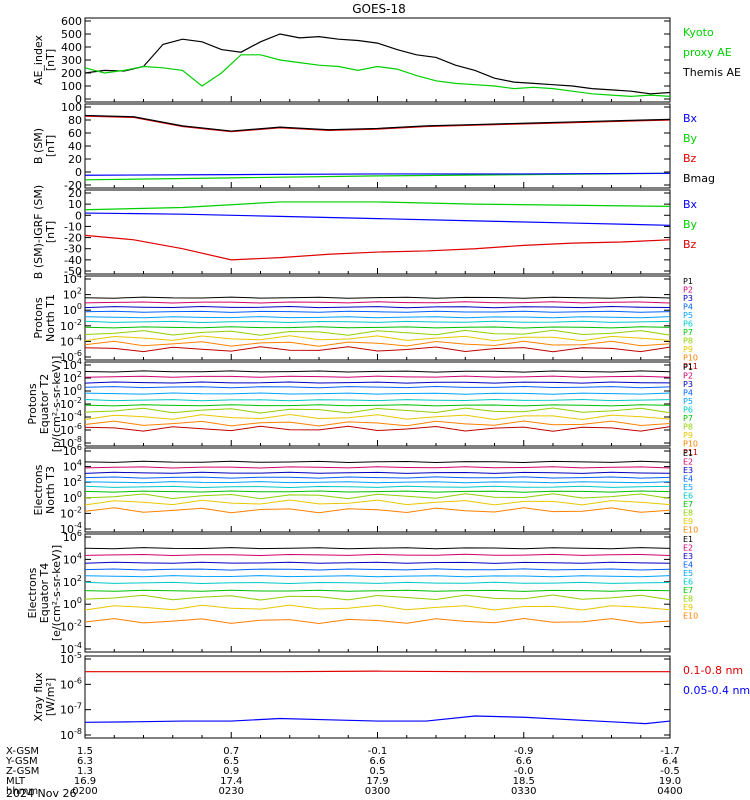 The height and width of the screenshot is (800, 750). I want to click on footer-value: -1.7, so click(670, 751).